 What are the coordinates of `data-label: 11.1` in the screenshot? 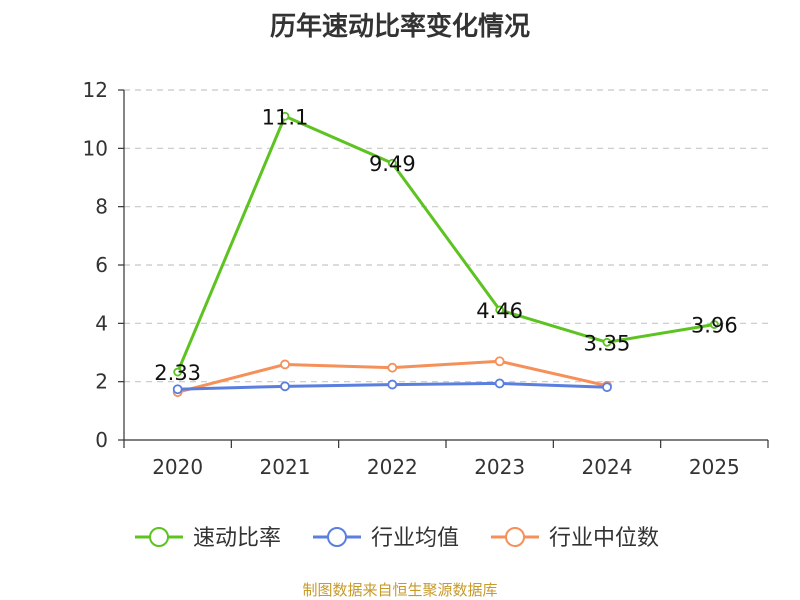 It's located at (285, 117).